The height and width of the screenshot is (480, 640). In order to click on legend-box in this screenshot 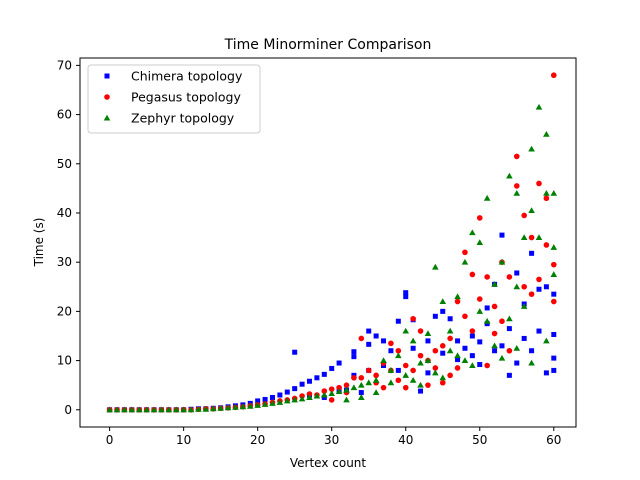, I will do `click(174, 99)`.